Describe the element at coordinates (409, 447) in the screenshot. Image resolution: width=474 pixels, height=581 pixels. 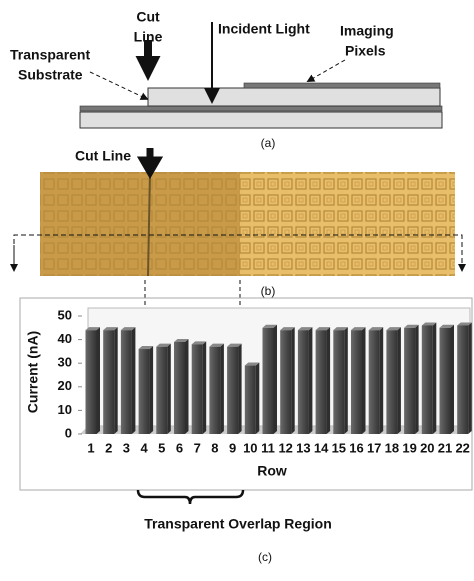
I see `x-tick-label: 19` at that location.